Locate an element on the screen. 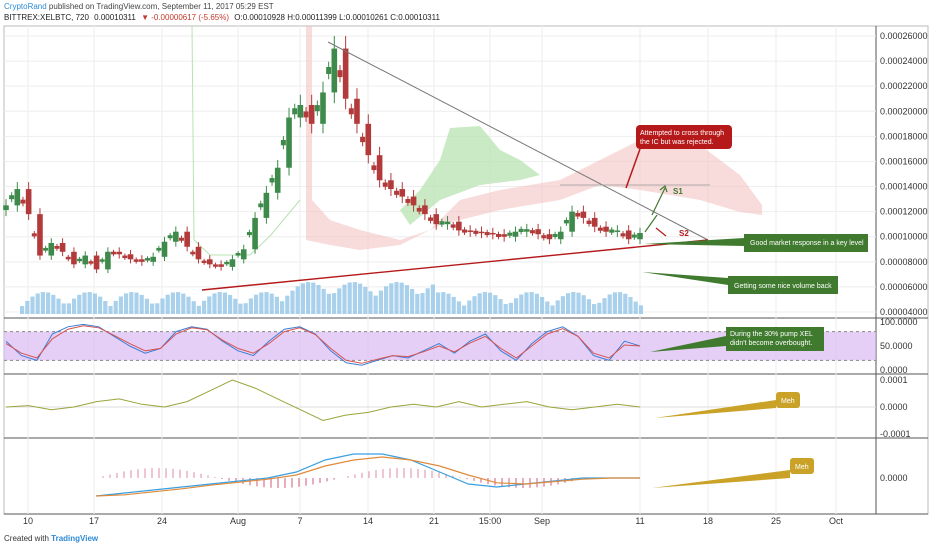  tradingview-logo: TradingView is located at coordinates (75, 538).